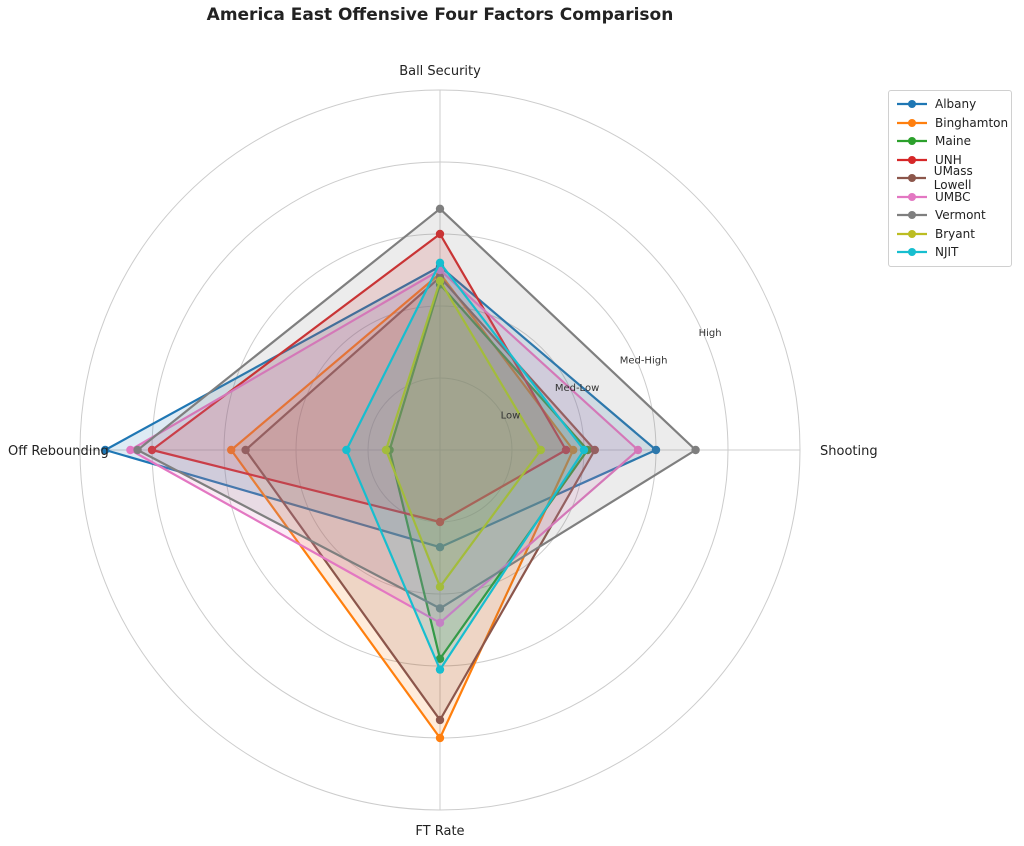  I want to click on legend-item-vermont: Vermont, so click(950, 215).